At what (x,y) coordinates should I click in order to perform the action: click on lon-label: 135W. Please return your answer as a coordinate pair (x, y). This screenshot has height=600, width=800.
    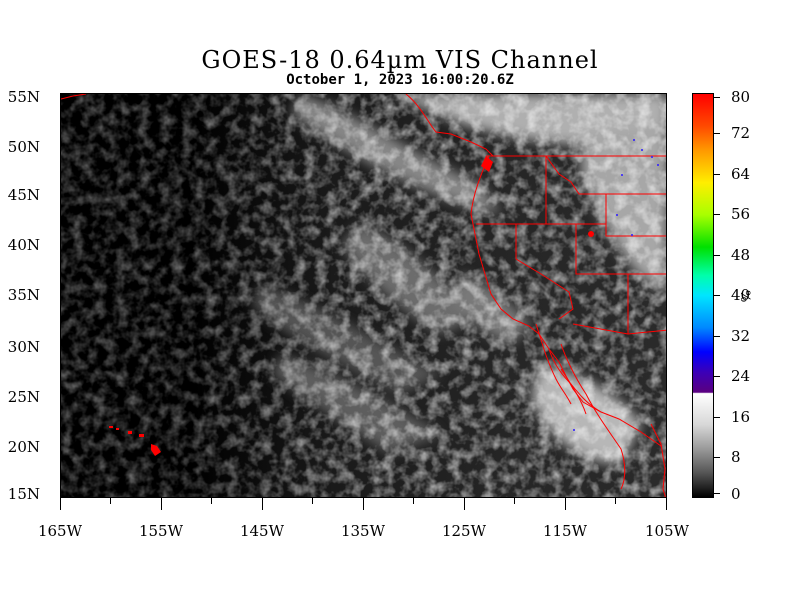
    Looking at the image, I should click on (363, 531).